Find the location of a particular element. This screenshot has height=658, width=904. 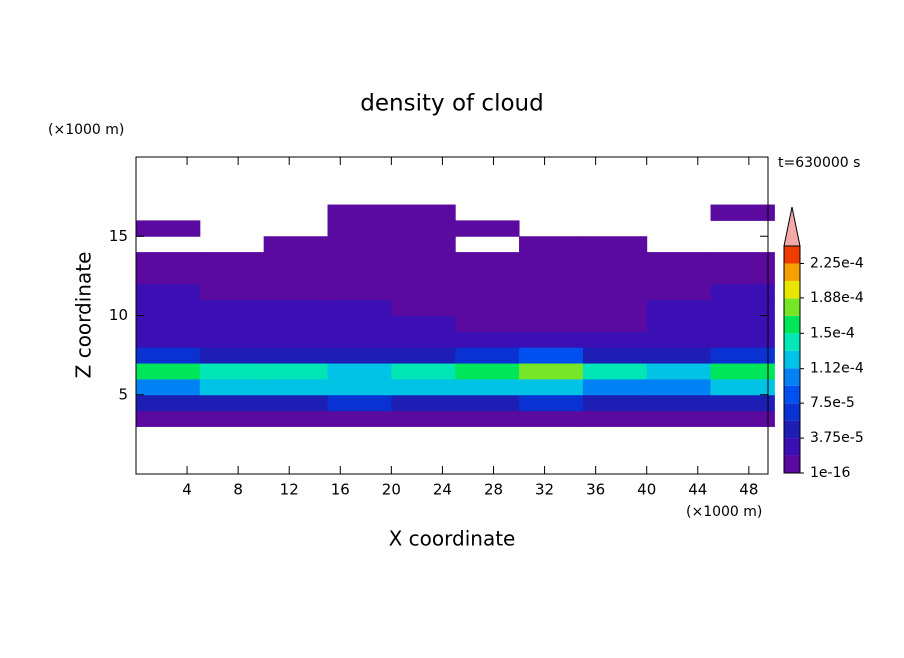

x-tick-label: 28 is located at coordinates (493, 490).